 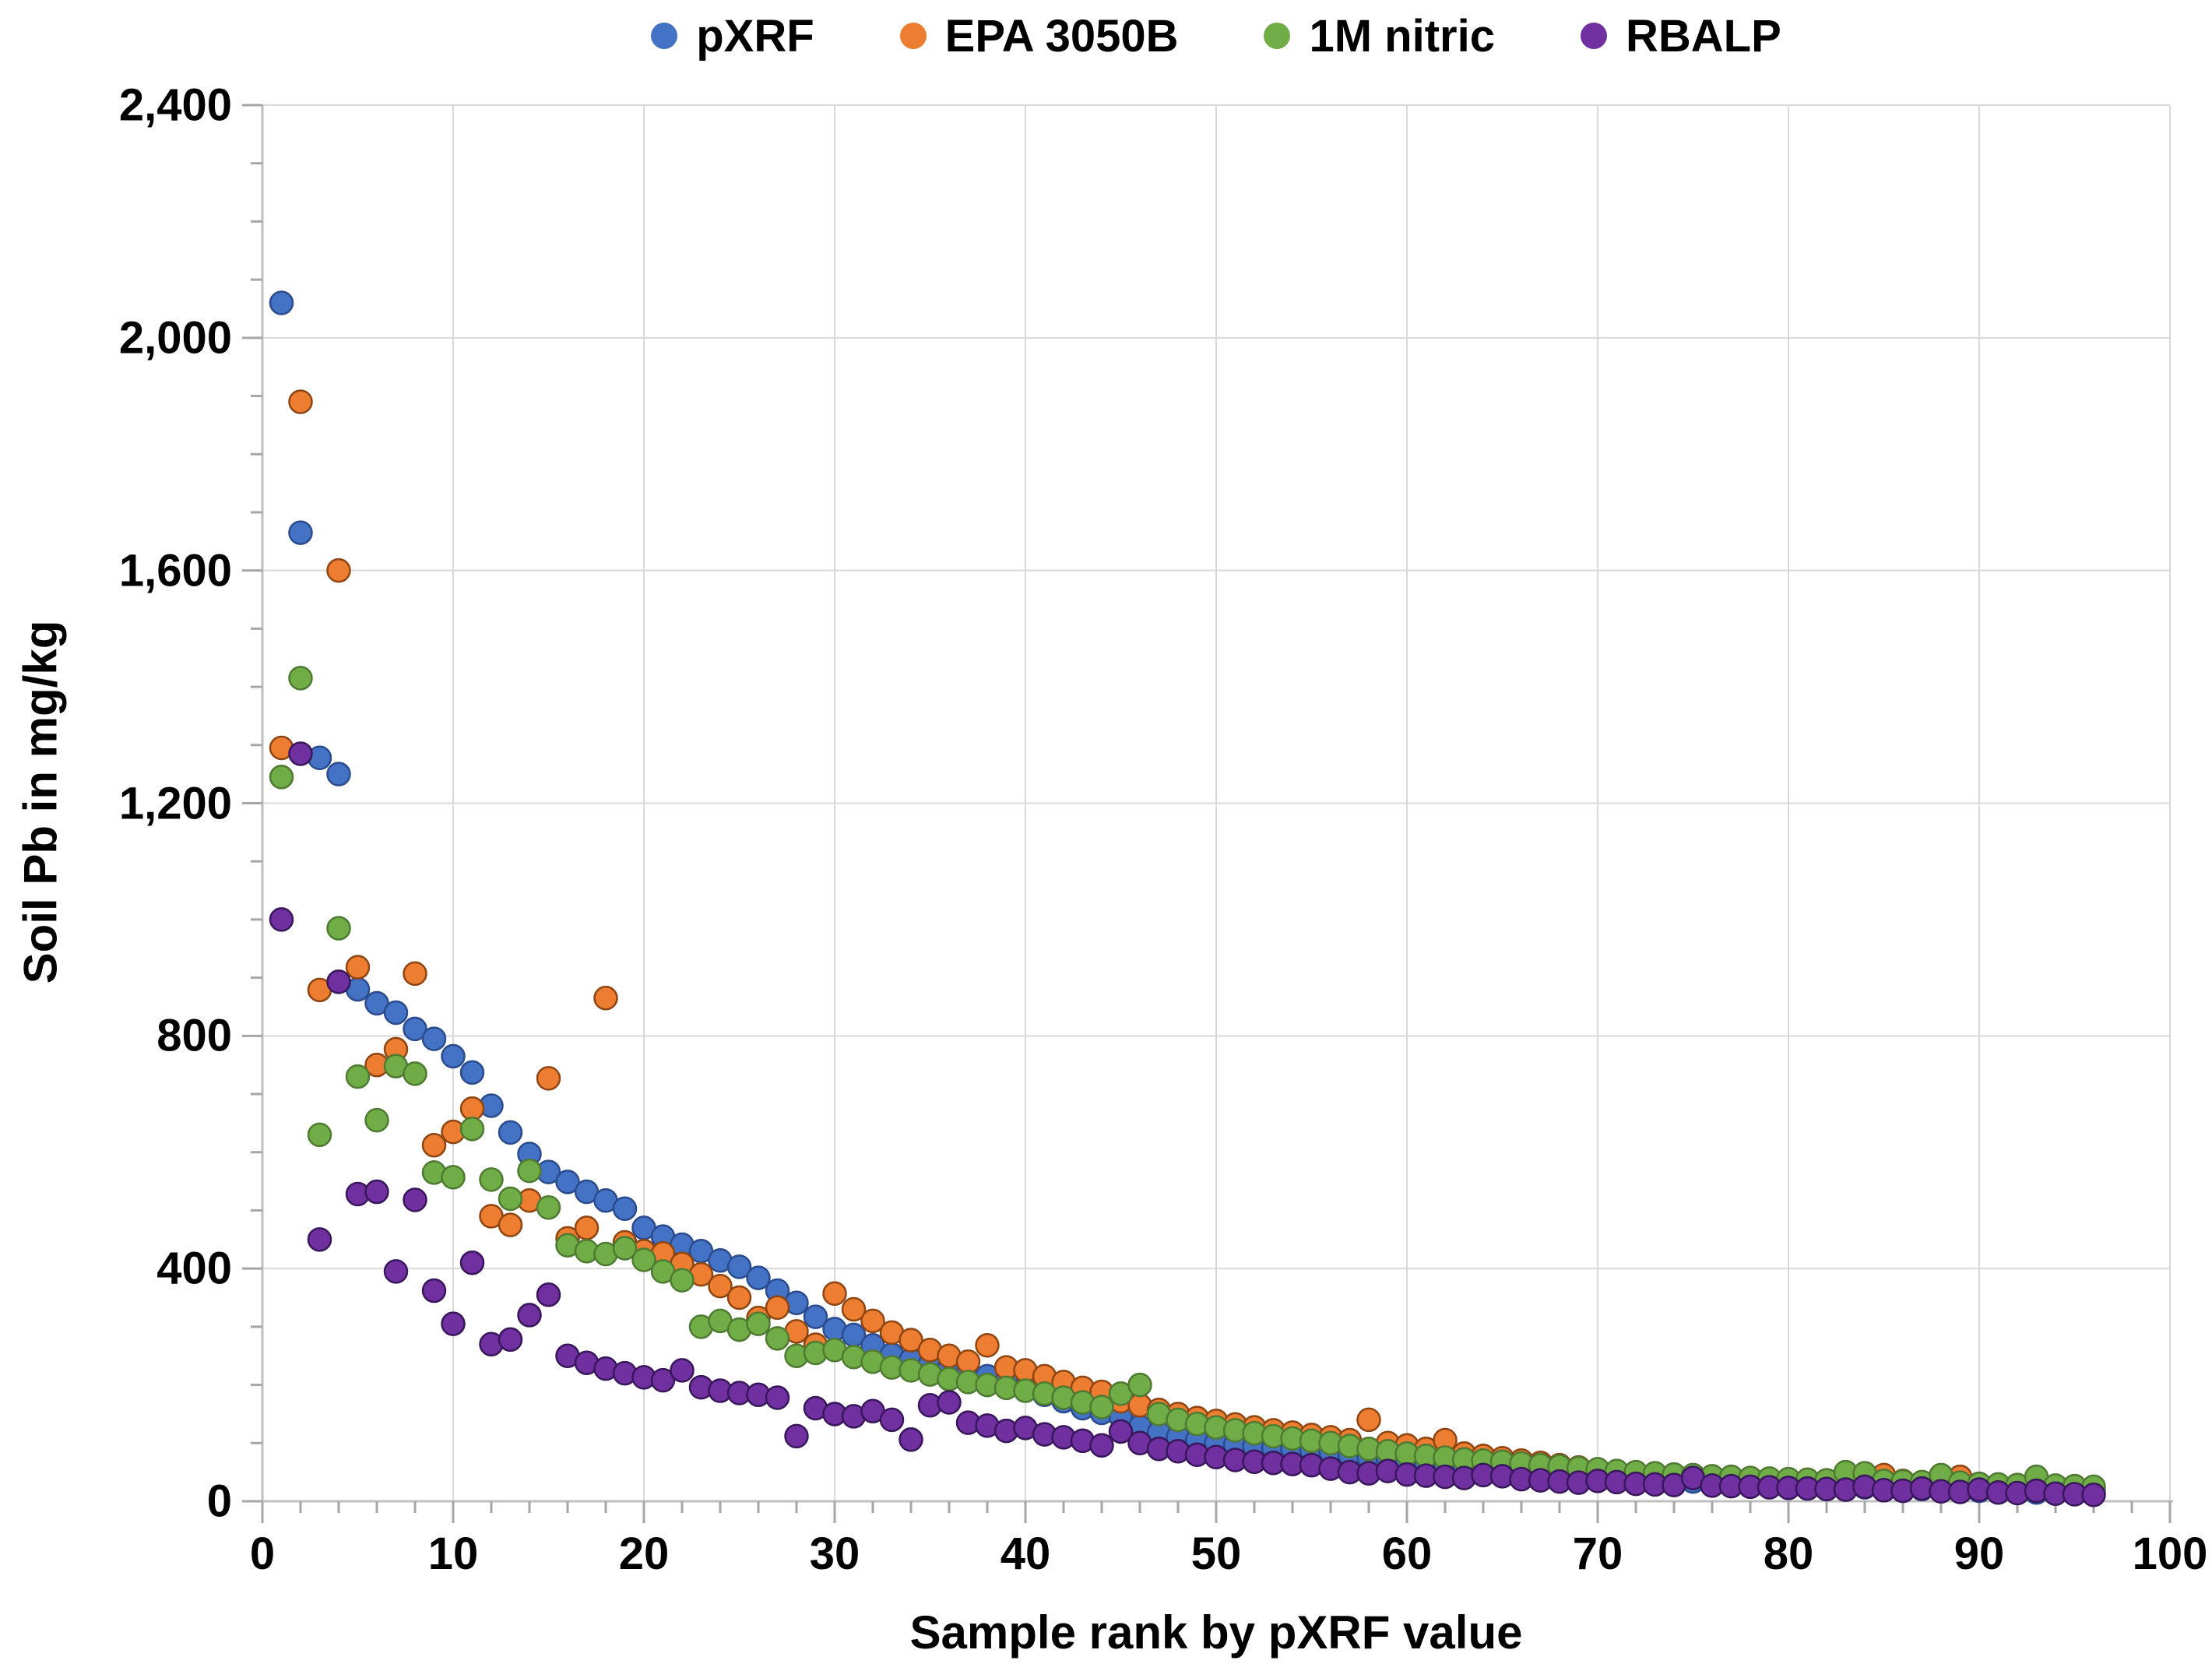 I want to click on x-tick-label: 20, so click(x=644, y=1554).